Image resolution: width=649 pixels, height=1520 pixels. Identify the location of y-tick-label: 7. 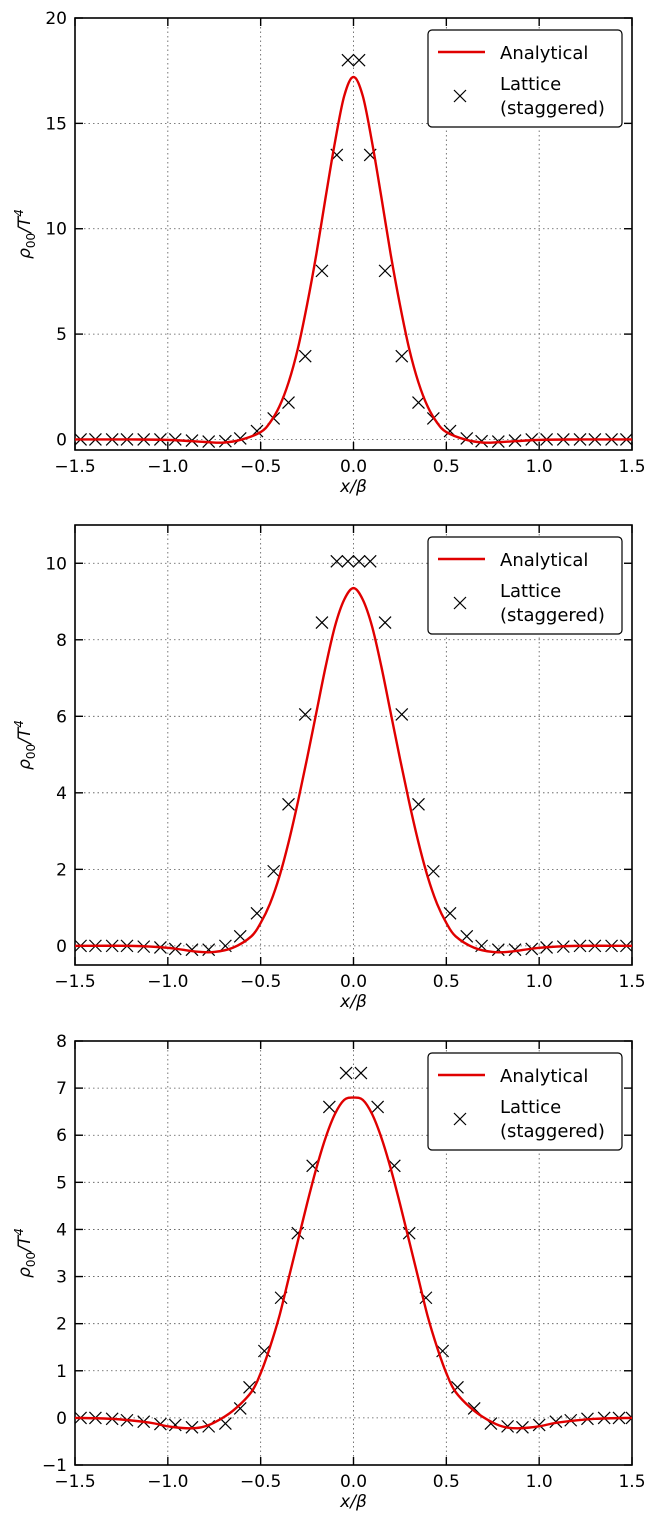
(61, 1089).